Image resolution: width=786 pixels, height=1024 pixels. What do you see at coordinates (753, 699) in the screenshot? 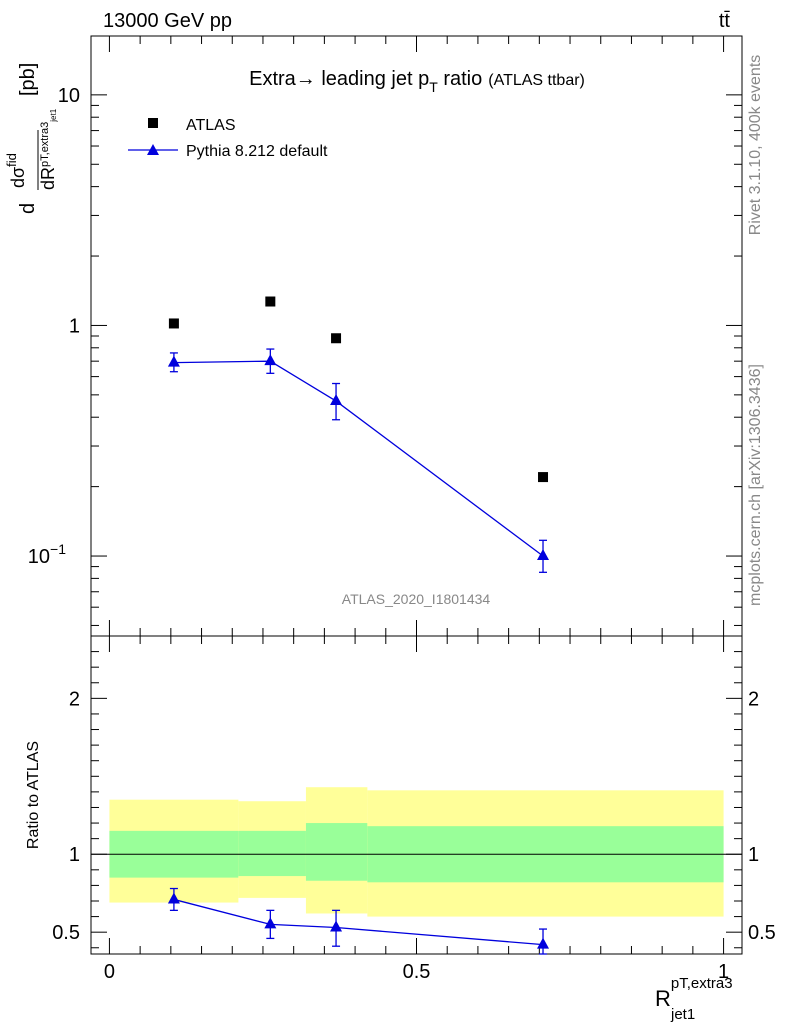
I see `ratio-y-tick-label-right: 2` at bounding box center [753, 699].